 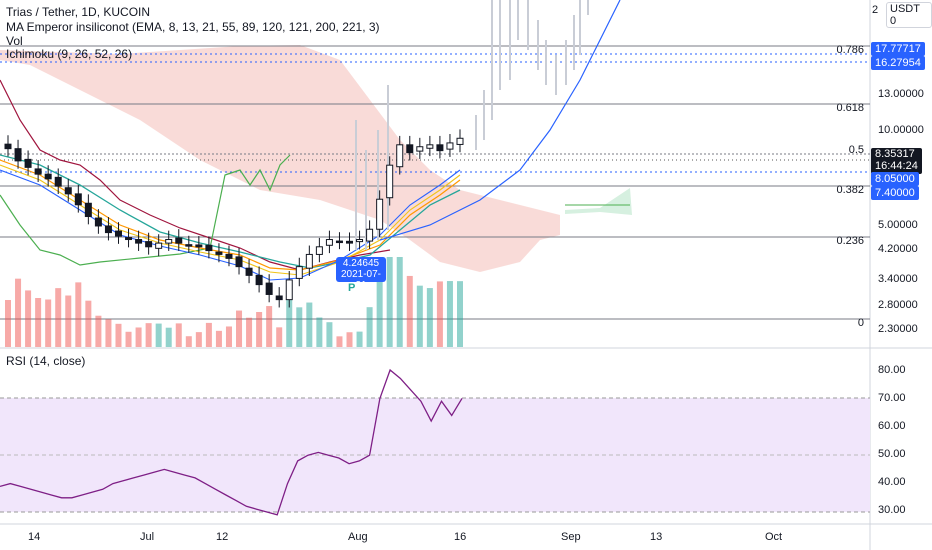 What do you see at coordinates (898, 249) in the screenshot?
I see `price-axis-label: 4.20000` at bounding box center [898, 249].